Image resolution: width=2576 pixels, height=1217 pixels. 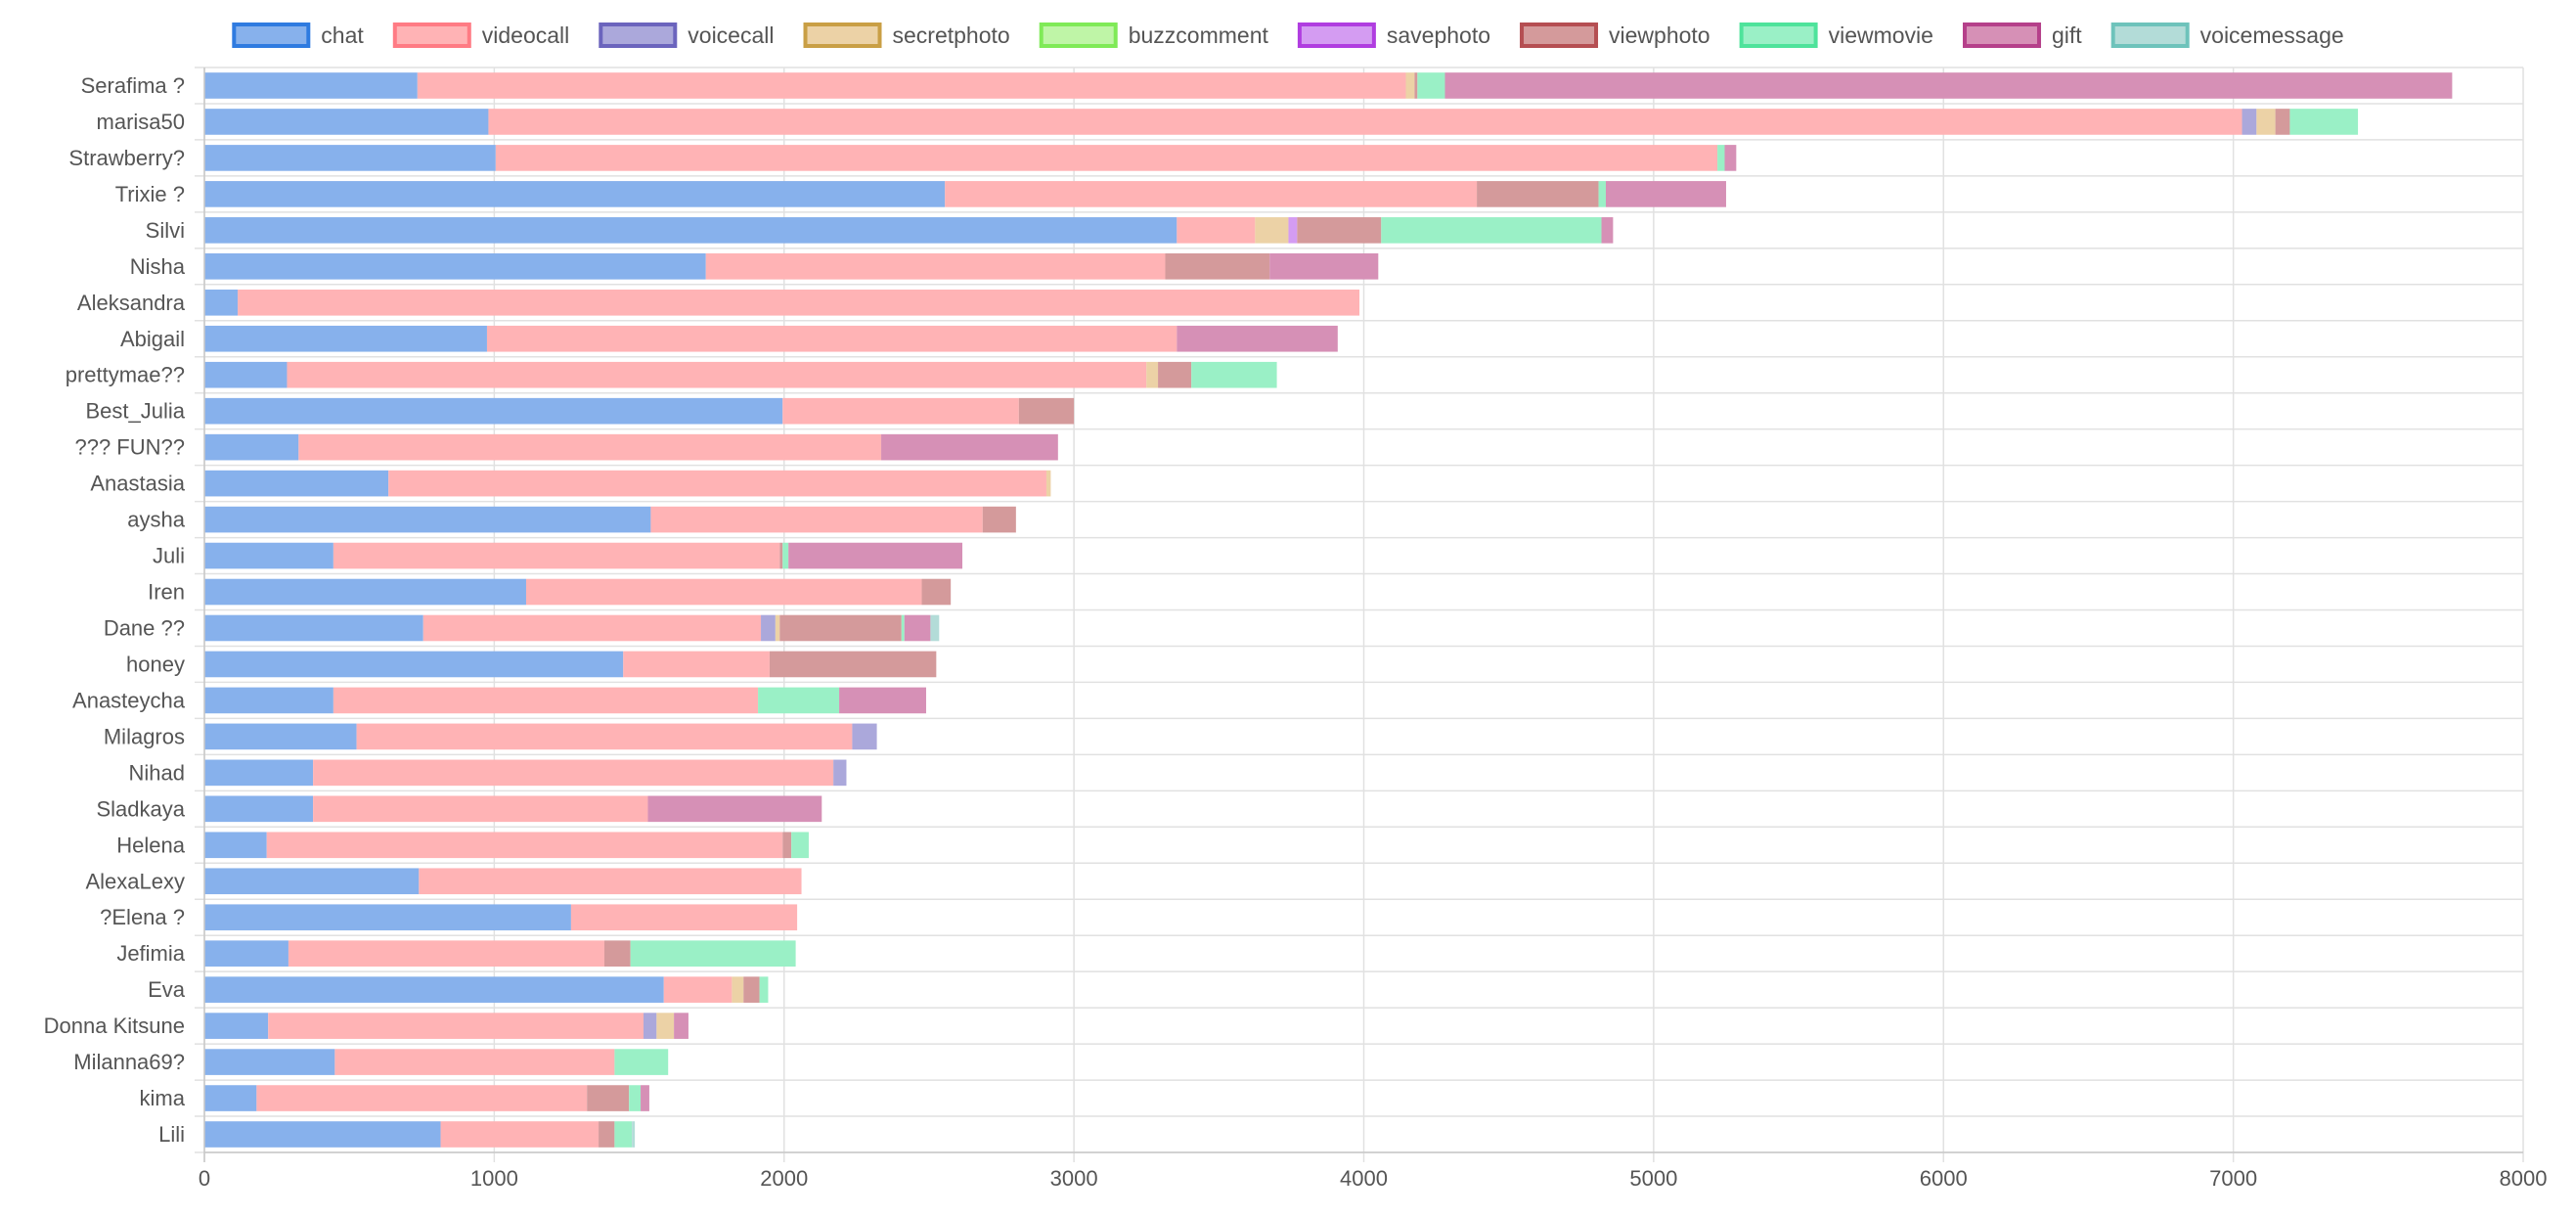 What do you see at coordinates (2022, 36) in the screenshot?
I see `legend-item-gift: gift` at bounding box center [2022, 36].